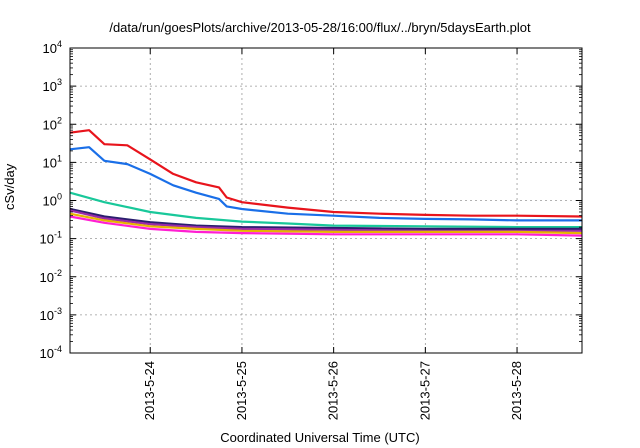 The height and width of the screenshot is (448, 640). Describe the element at coordinates (52, 85) in the screenshot. I see `y-tick-label: 10³` at that location.